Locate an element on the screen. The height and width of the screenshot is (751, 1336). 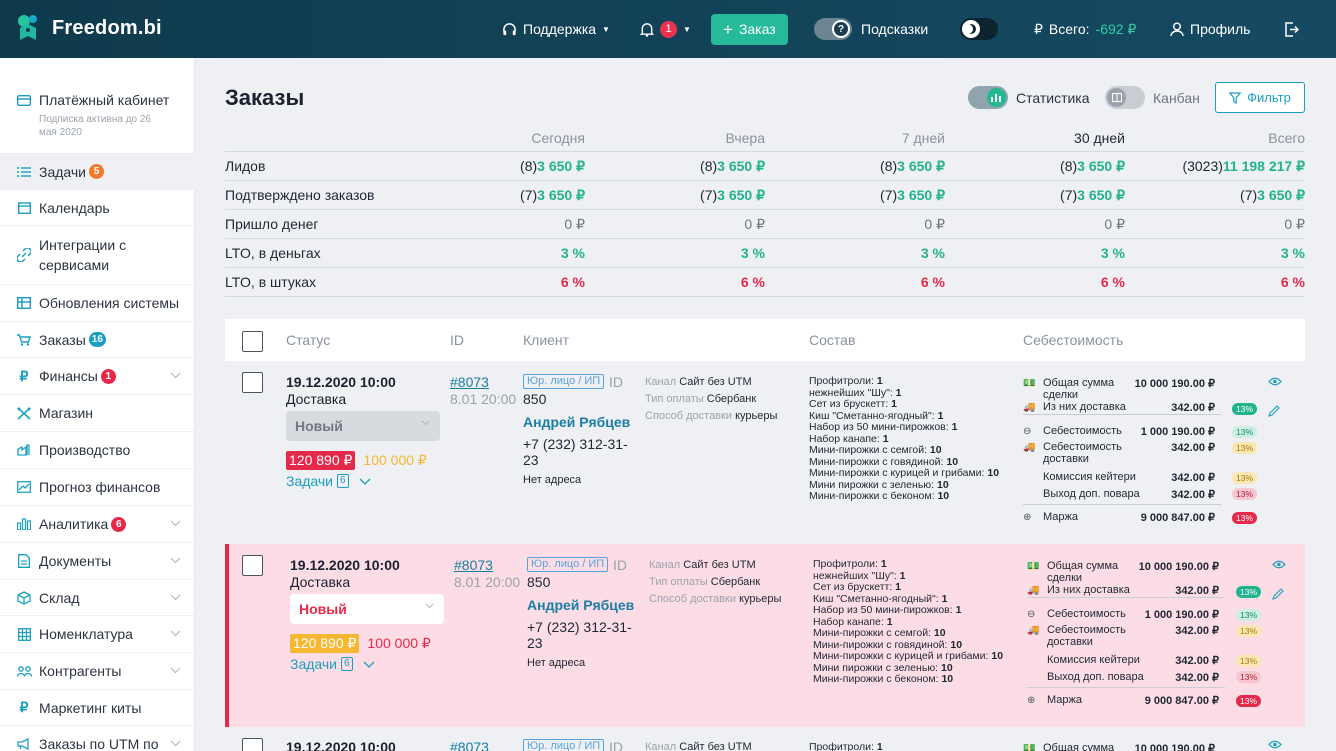
filter-button: Фильтр is located at coordinates (1260, 97).